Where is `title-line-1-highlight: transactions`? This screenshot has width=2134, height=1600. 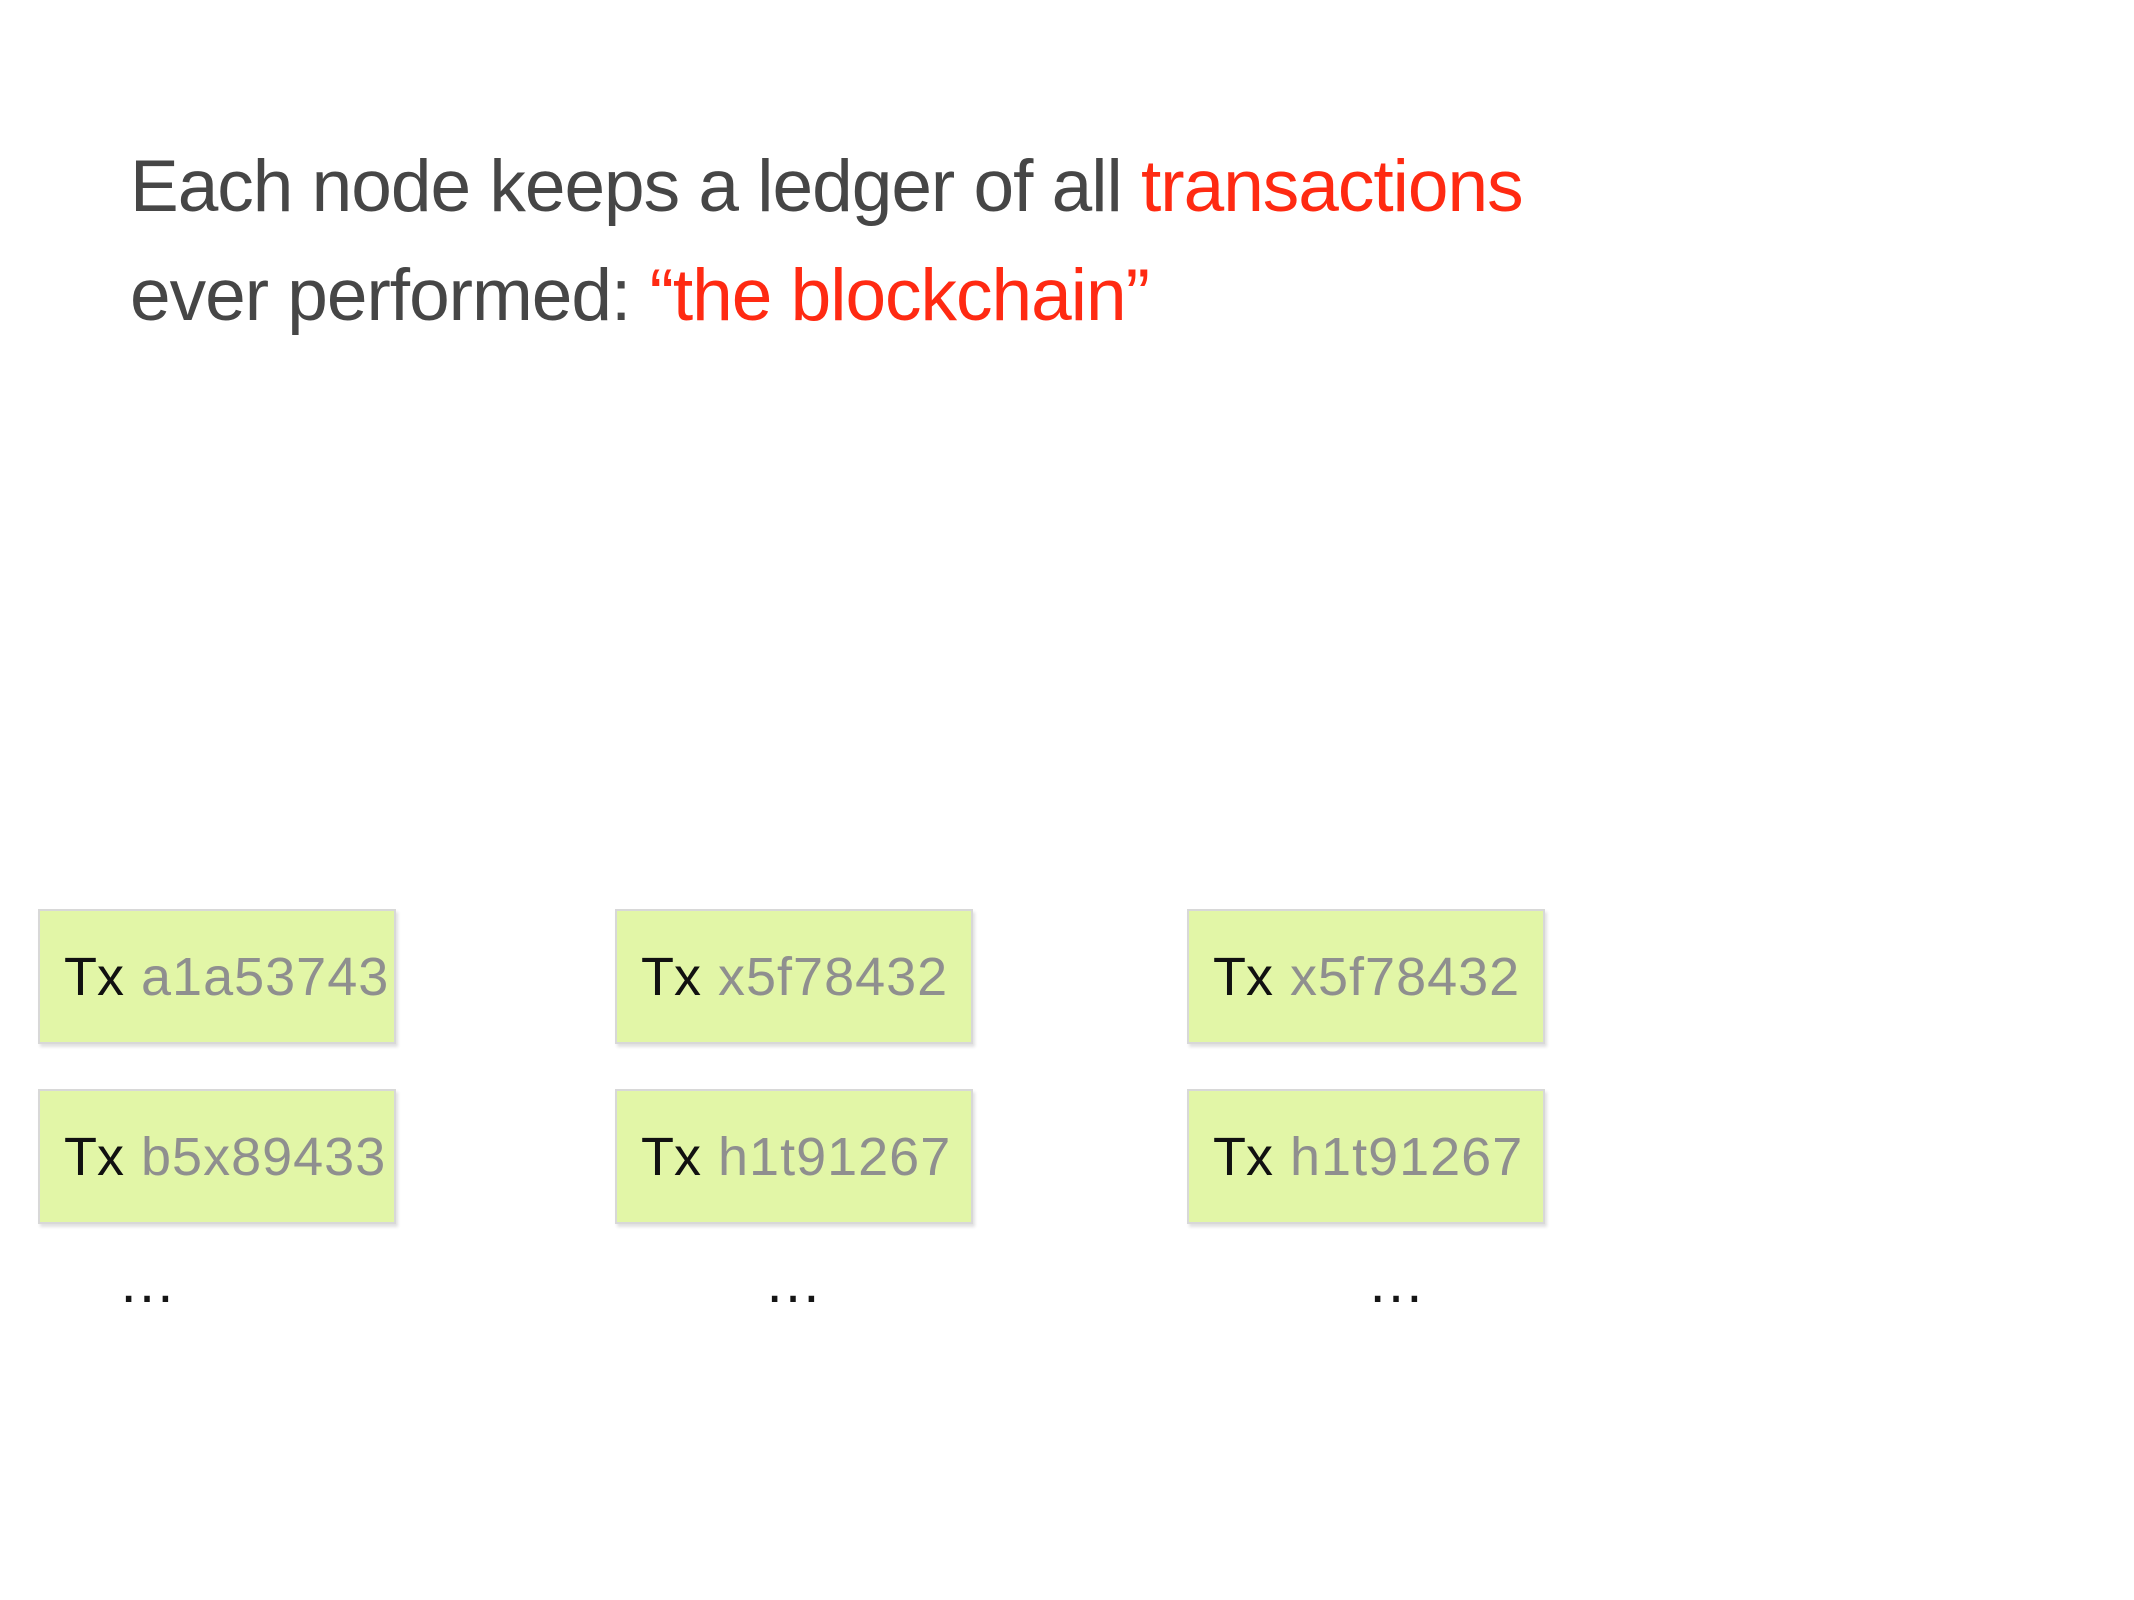
title-line-1-highlight: transactions is located at coordinates (1332, 186).